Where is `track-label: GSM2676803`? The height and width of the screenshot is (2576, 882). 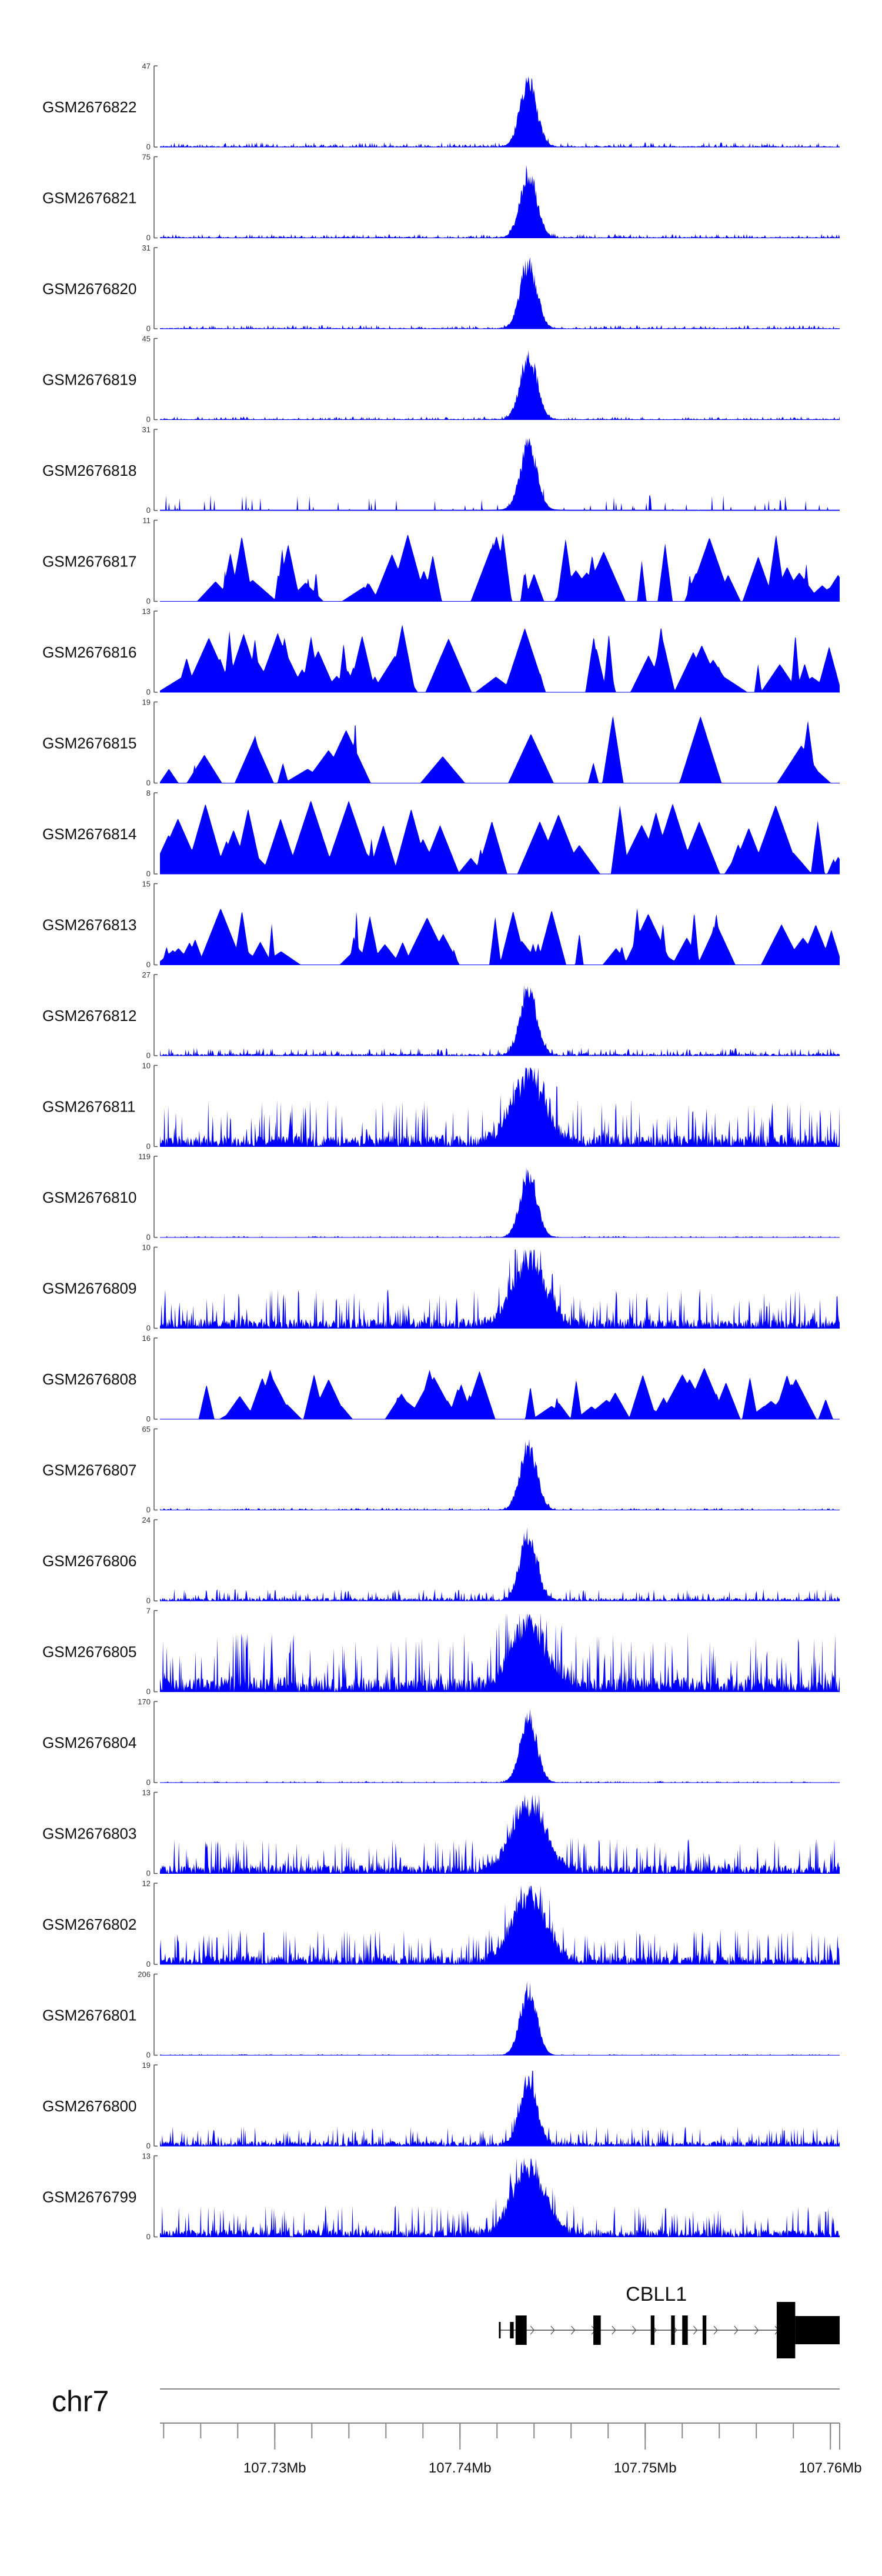 track-label: GSM2676803 is located at coordinates (89, 1834).